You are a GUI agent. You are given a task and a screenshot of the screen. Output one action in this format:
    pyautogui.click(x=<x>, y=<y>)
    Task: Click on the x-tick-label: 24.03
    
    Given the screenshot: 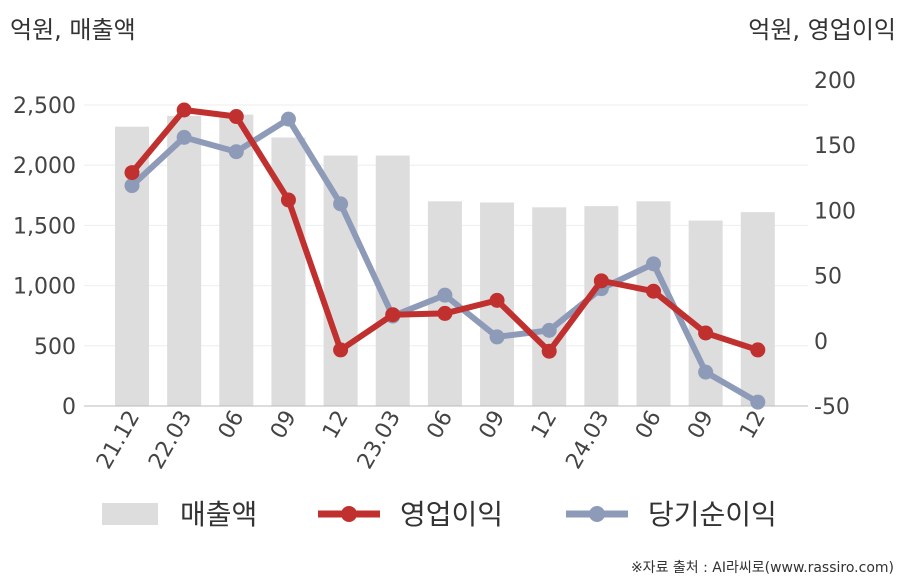 What is the action you would take?
    pyautogui.click(x=587, y=440)
    